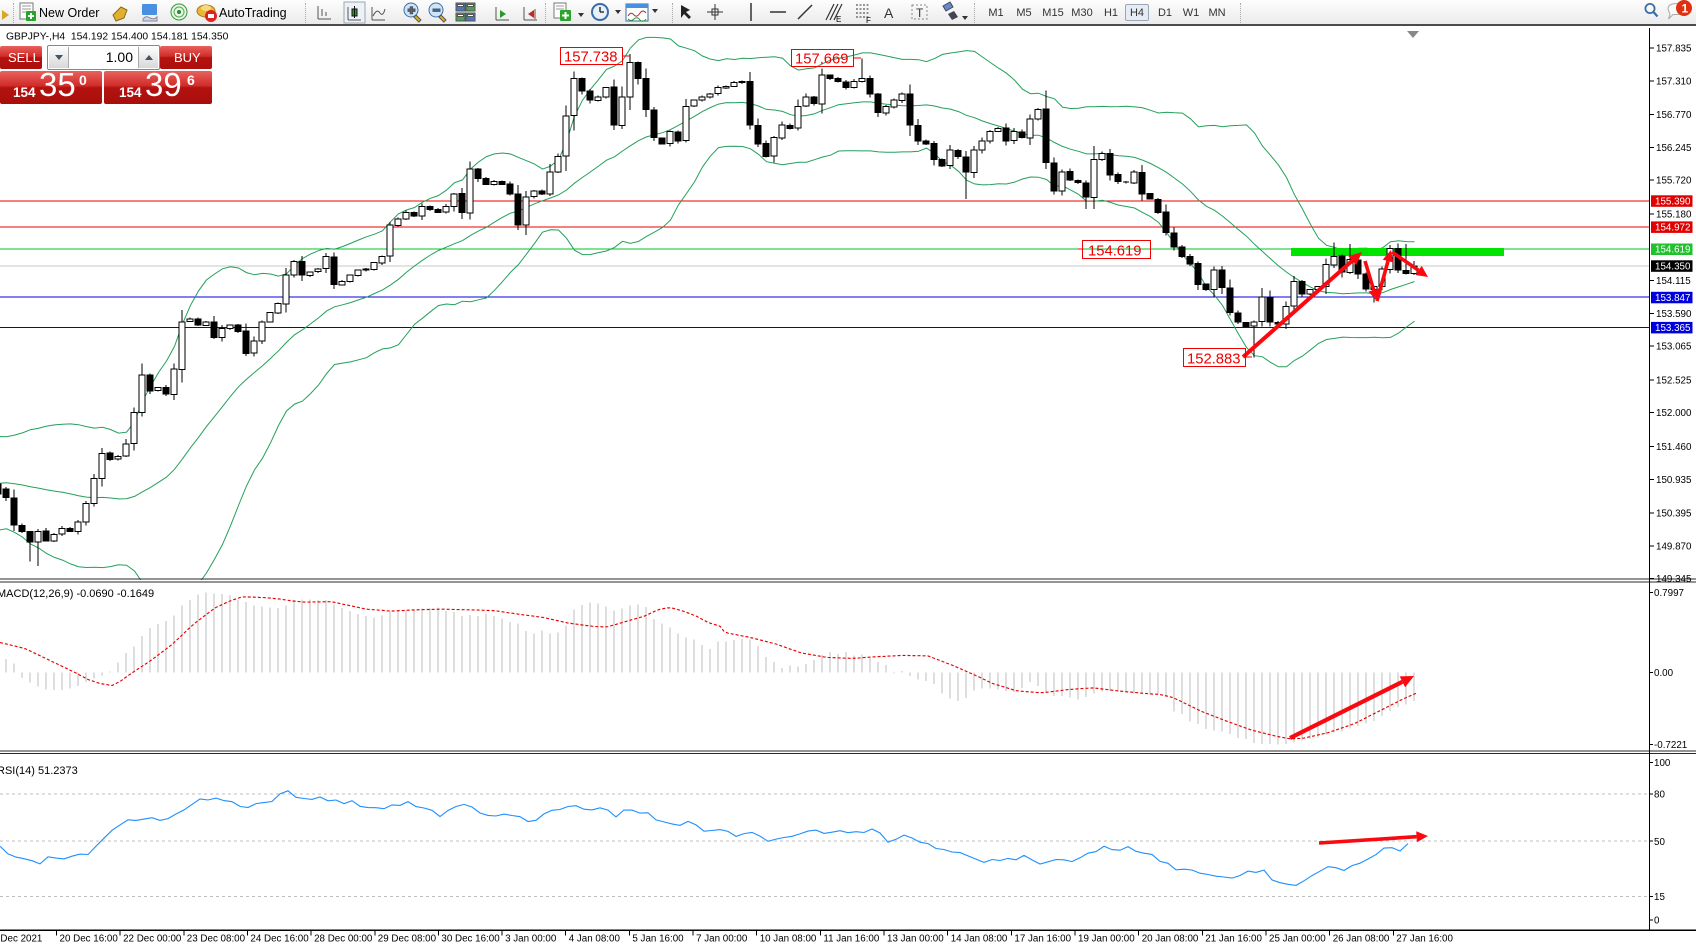  What do you see at coordinates (851, 939) in the screenshot?
I see `svg-text: 11 Jan 16:00` at bounding box center [851, 939].